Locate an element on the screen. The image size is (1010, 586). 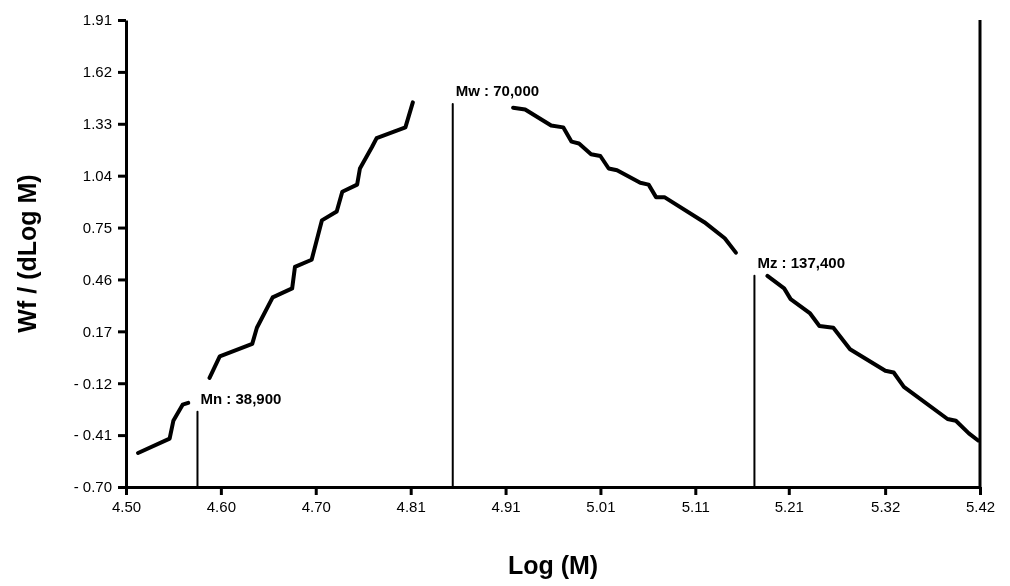
x-tick-label: 4.91 is located at coordinates (506, 506).